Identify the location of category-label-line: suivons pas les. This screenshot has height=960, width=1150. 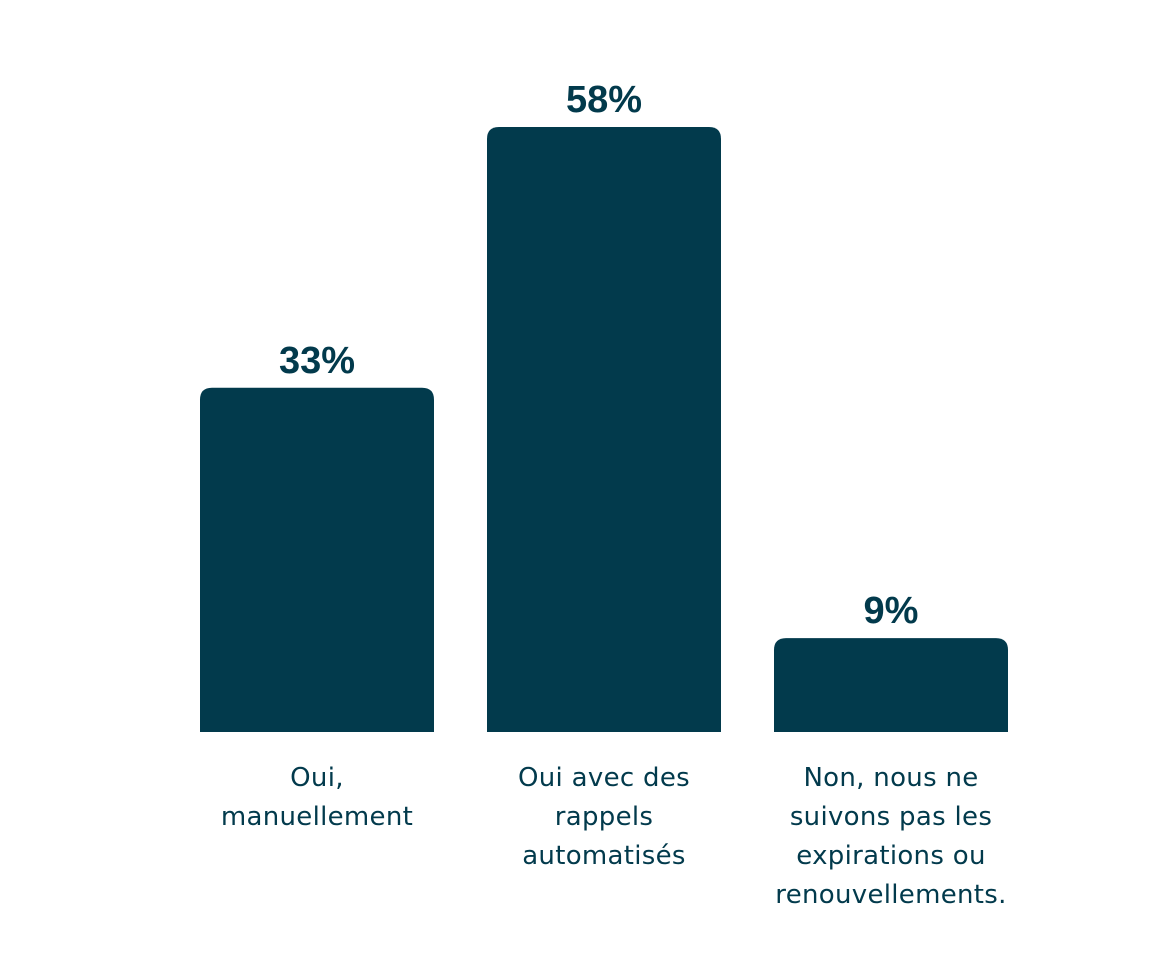
(891, 817).